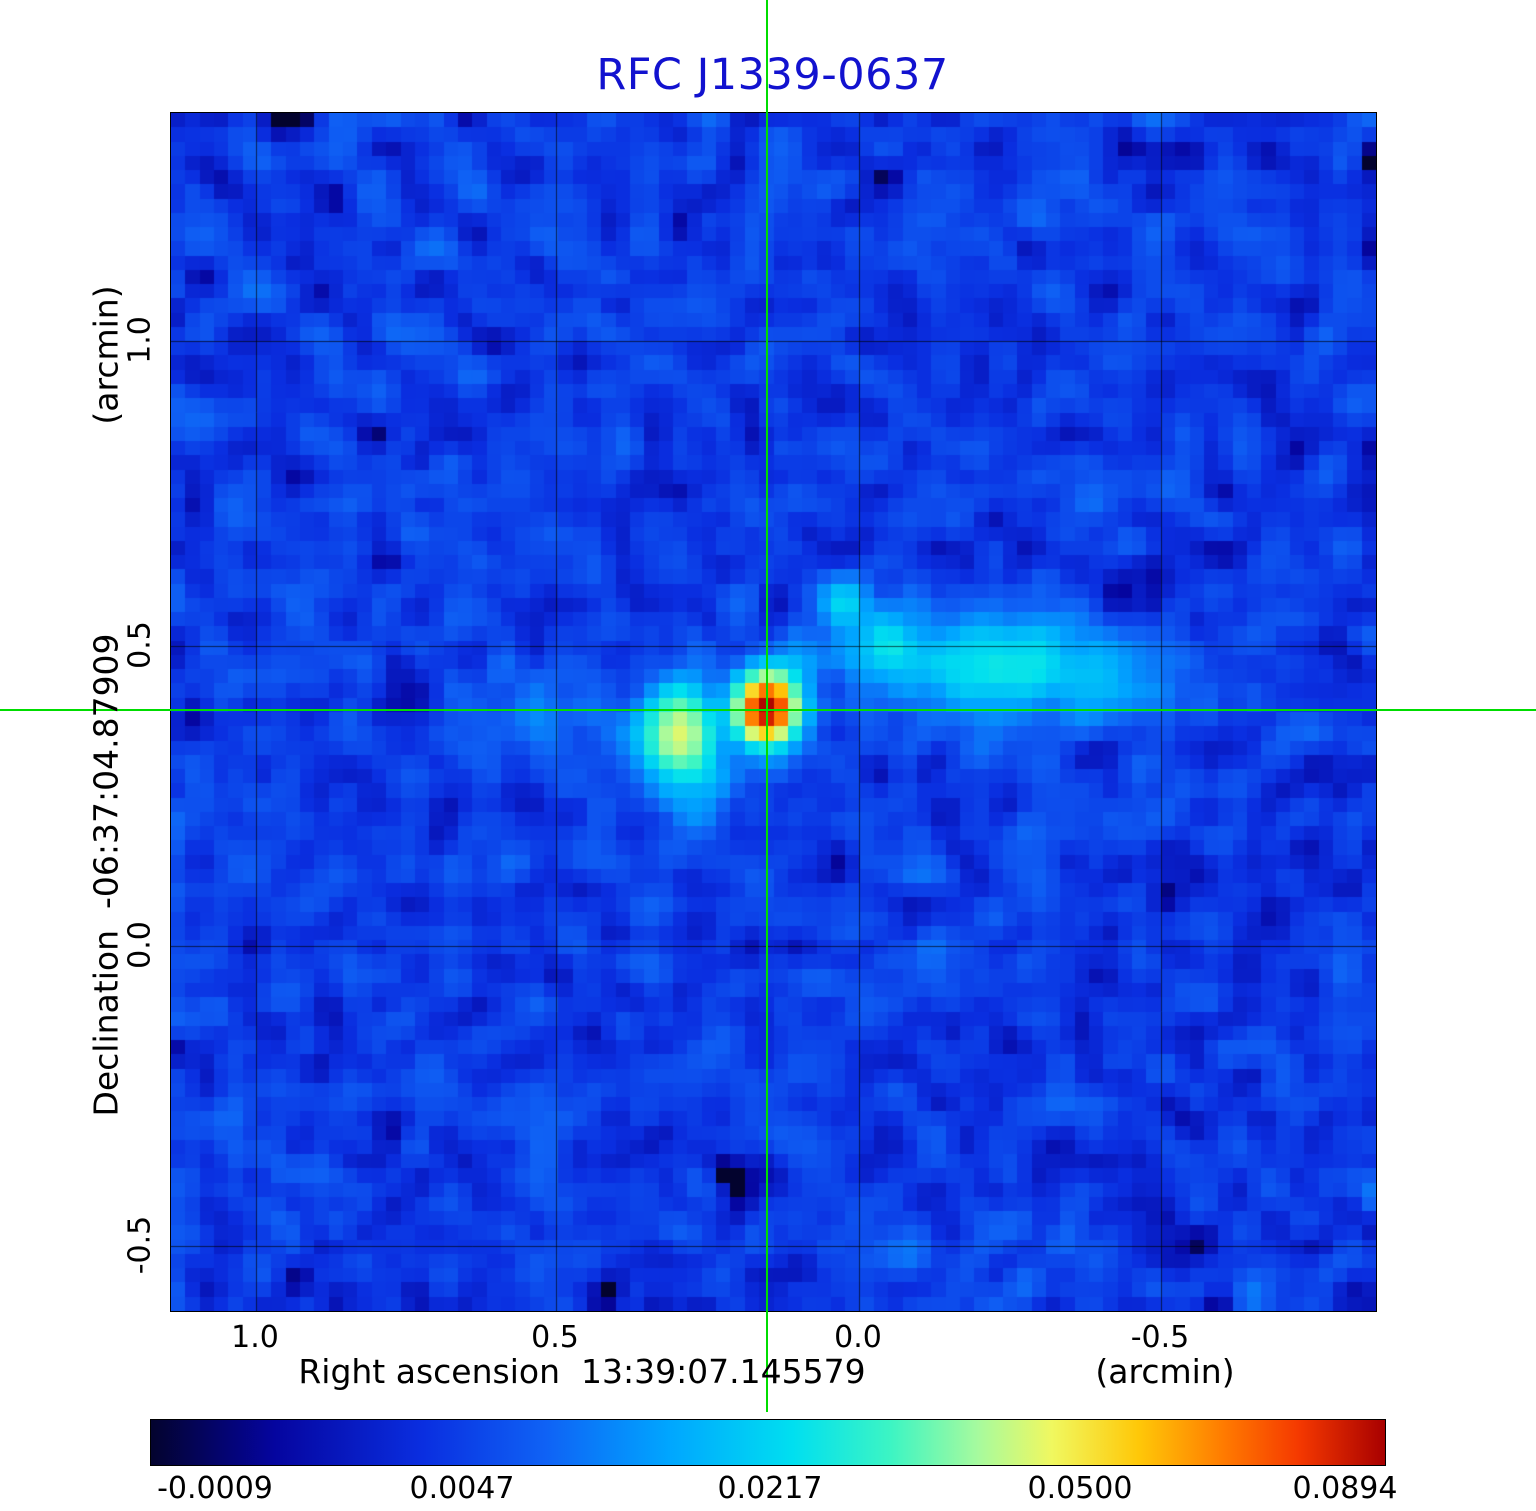 The image size is (1536, 1511). I want to click on colorbar-tick-label: 0.0217, so click(770, 1488).